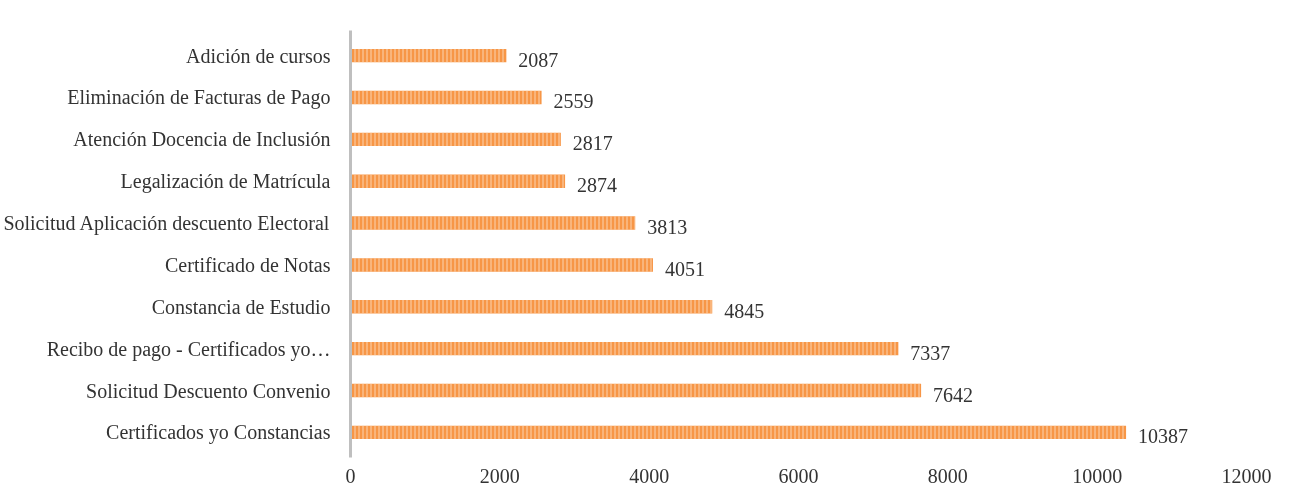  What do you see at coordinates (241, 306) in the screenshot?
I see `y-tick-label: Constancia de Estudio` at bounding box center [241, 306].